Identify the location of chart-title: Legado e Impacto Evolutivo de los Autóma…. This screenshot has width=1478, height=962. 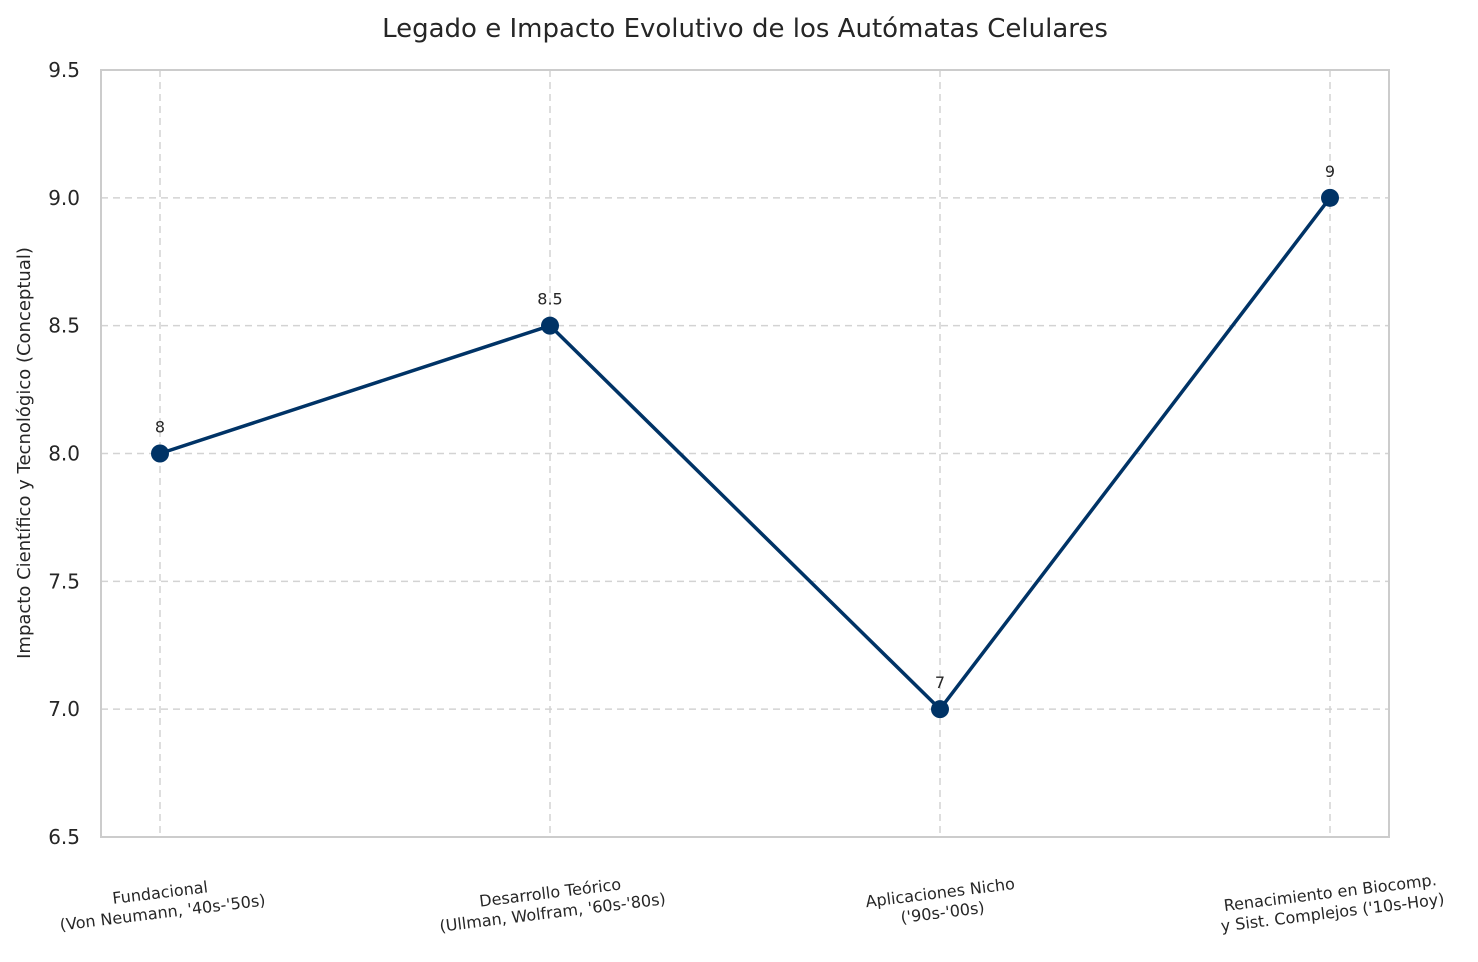
(745, 29).